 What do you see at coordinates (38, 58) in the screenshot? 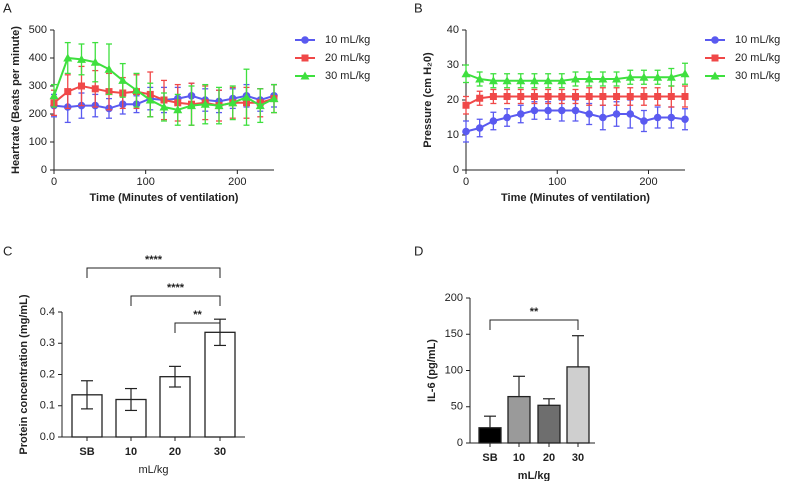
I see `y-tick-label: 400` at bounding box center [38, 58].